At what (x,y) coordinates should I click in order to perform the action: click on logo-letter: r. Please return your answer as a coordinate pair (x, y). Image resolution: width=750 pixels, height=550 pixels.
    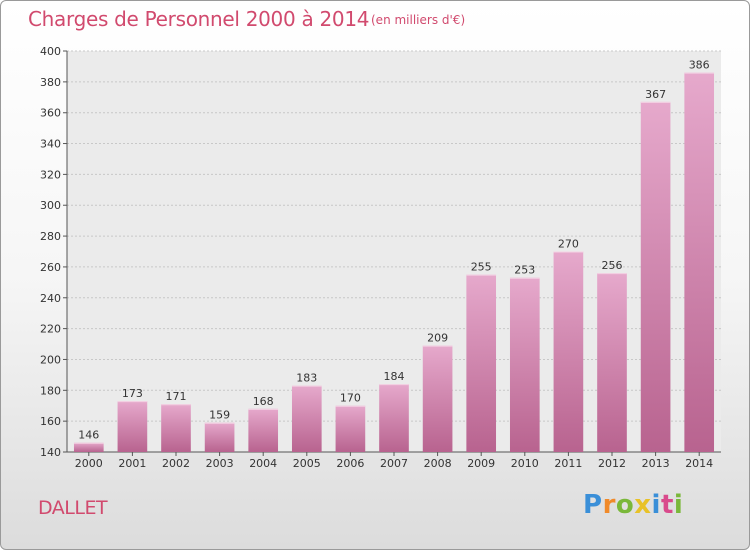
    Looking at the image, I should click on (609, 505).